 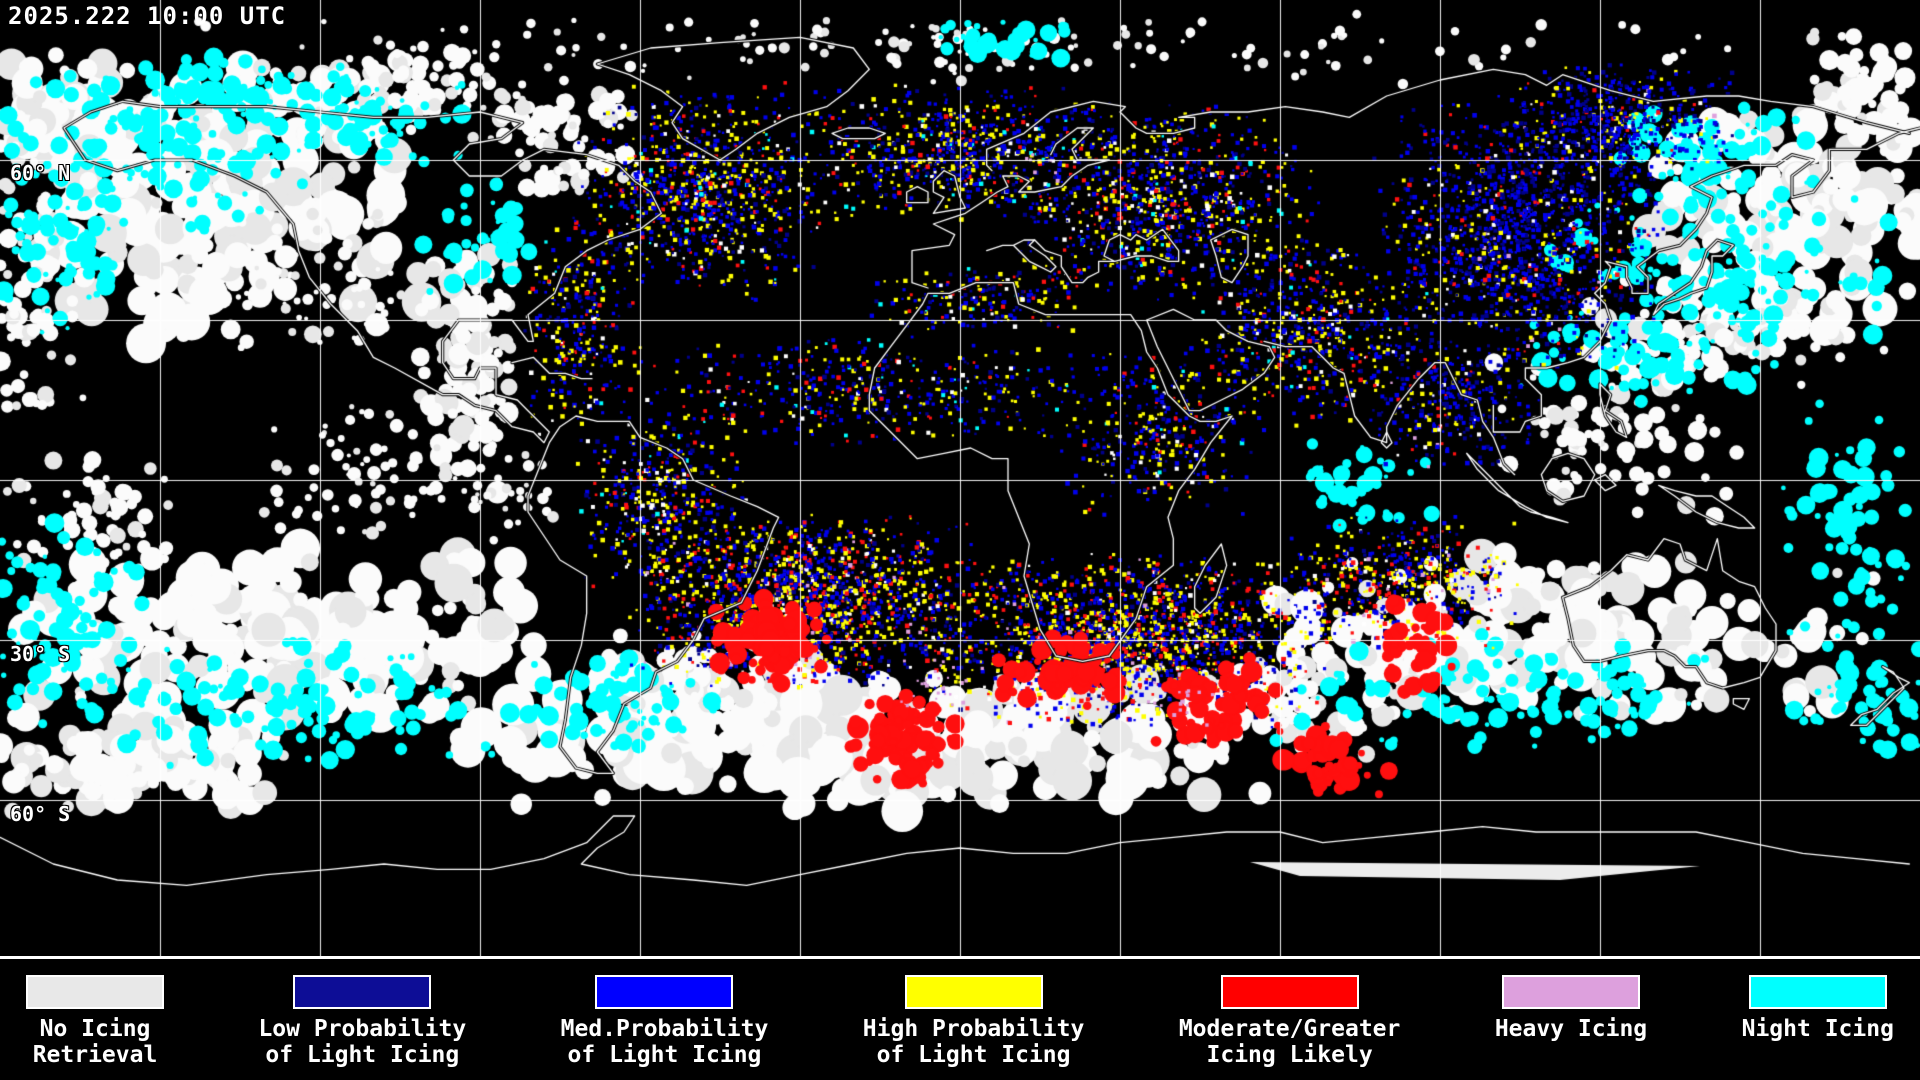 I want to click on legend-label: No Icing Retrieval, so click(x=95, y=1042).